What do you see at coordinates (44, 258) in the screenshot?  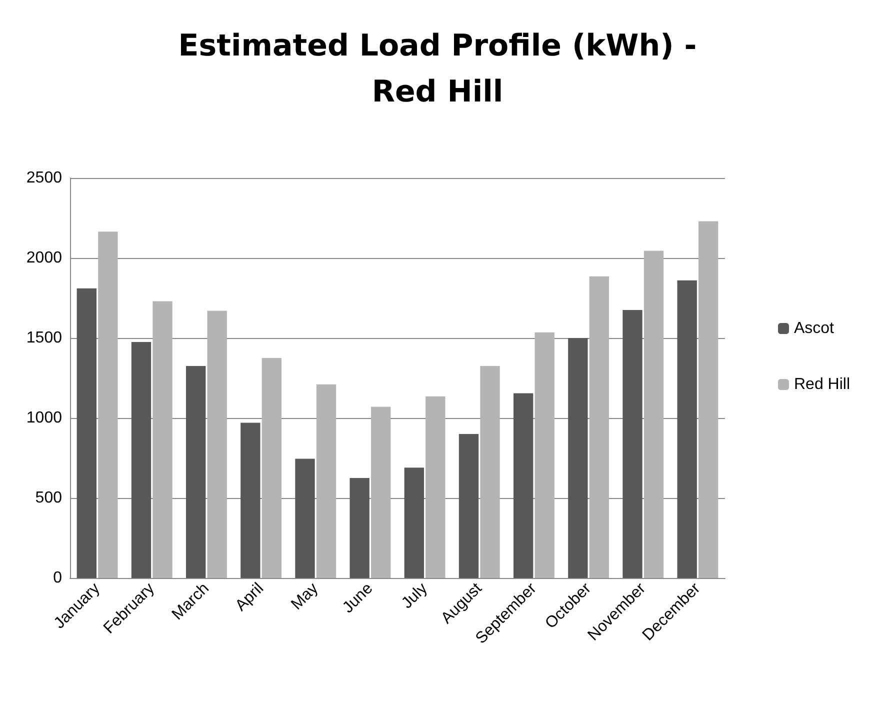 I see `y-tick-label: 2000` at bounding box center [44, 258].